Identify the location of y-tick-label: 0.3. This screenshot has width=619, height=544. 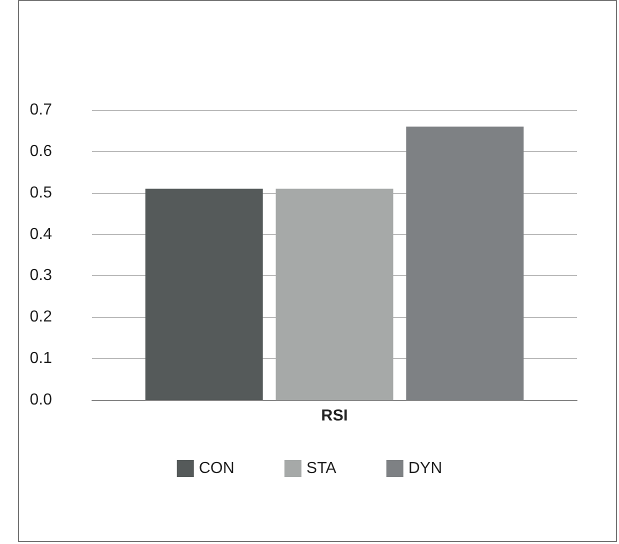
(41, 275).